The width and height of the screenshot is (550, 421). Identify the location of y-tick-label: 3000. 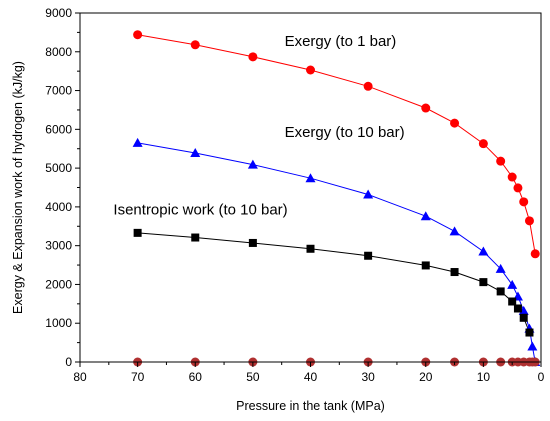
(58, 246).